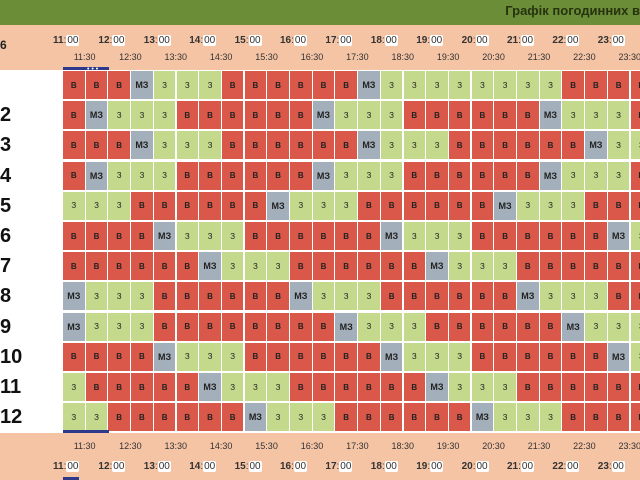 The width and height of the screenshot is (640, 480). What do you see at coordinates (6, 266) in the screenshot?
I see `row-label: 7` at bounding box center [6, 266].